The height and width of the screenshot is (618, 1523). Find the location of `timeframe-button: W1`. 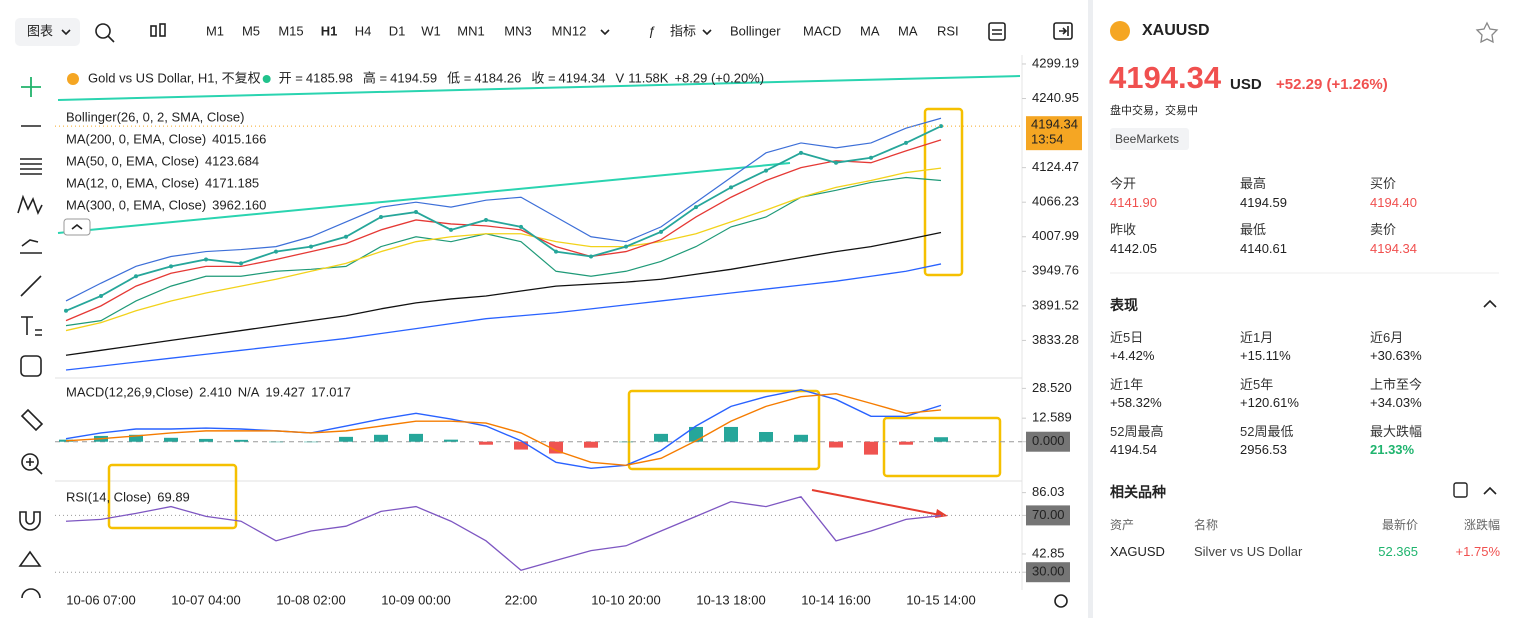

timeframe-button: W1 is located at coordinates (431, 30).